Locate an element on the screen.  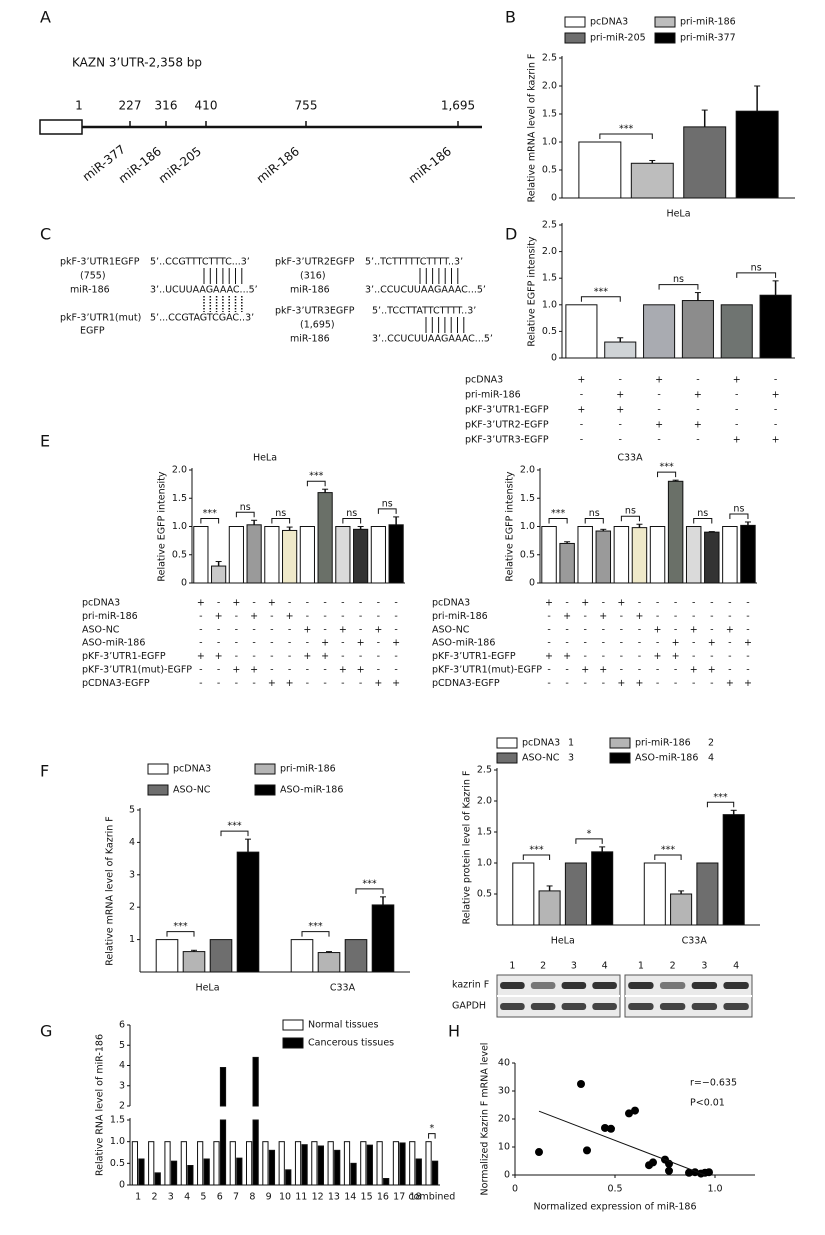
mirna-label: miR-186 is located at coordinates (430, 165).